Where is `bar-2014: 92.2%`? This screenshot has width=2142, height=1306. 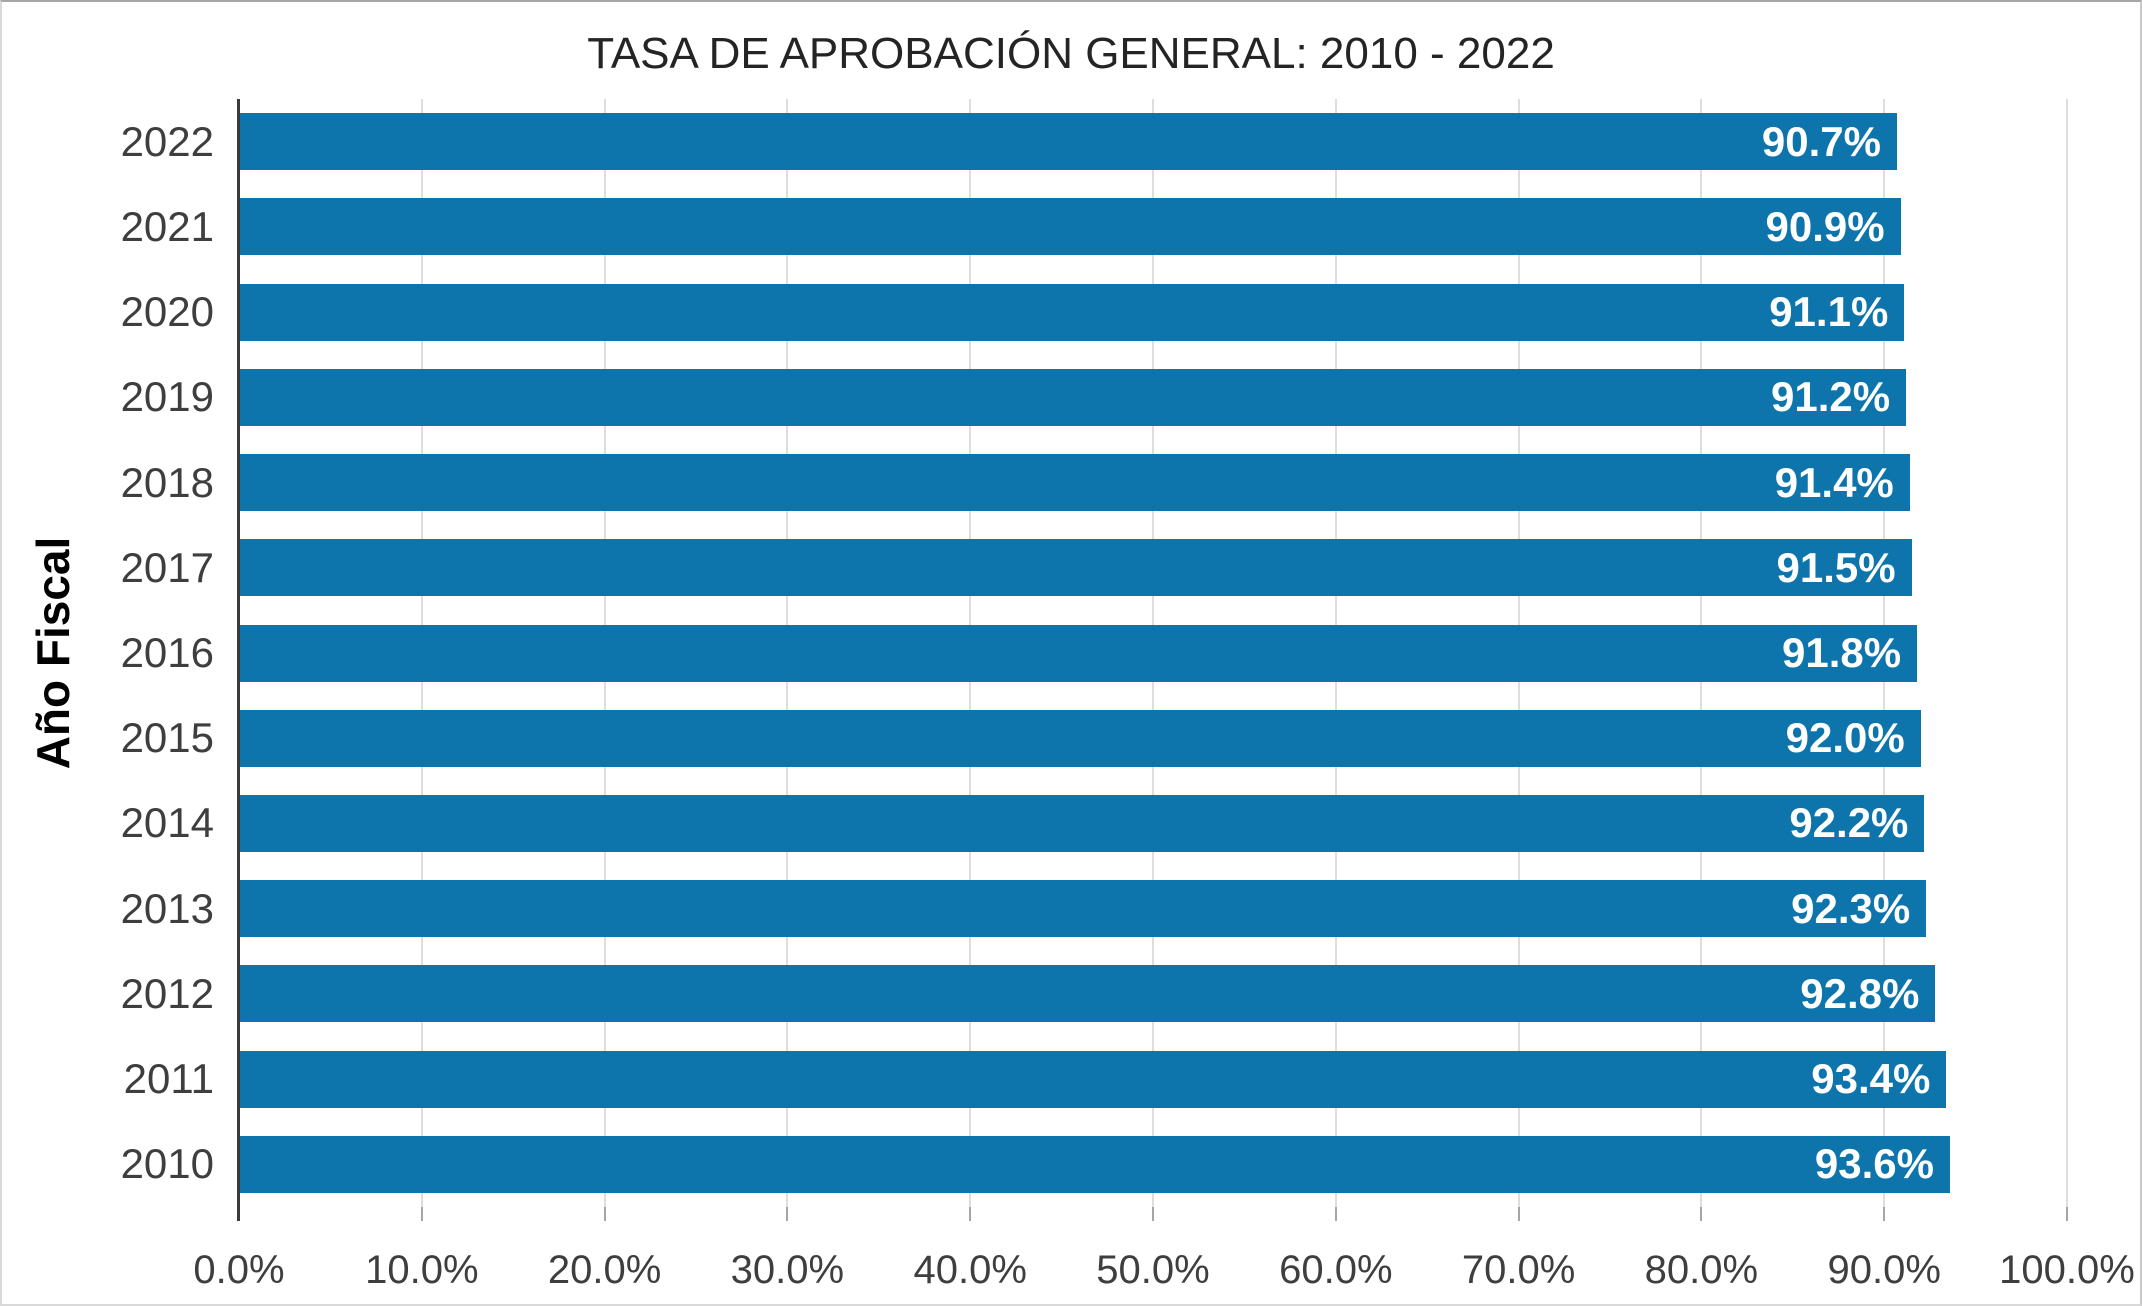 bar-2014: 92.2% is located at coordinates (1082, 823).